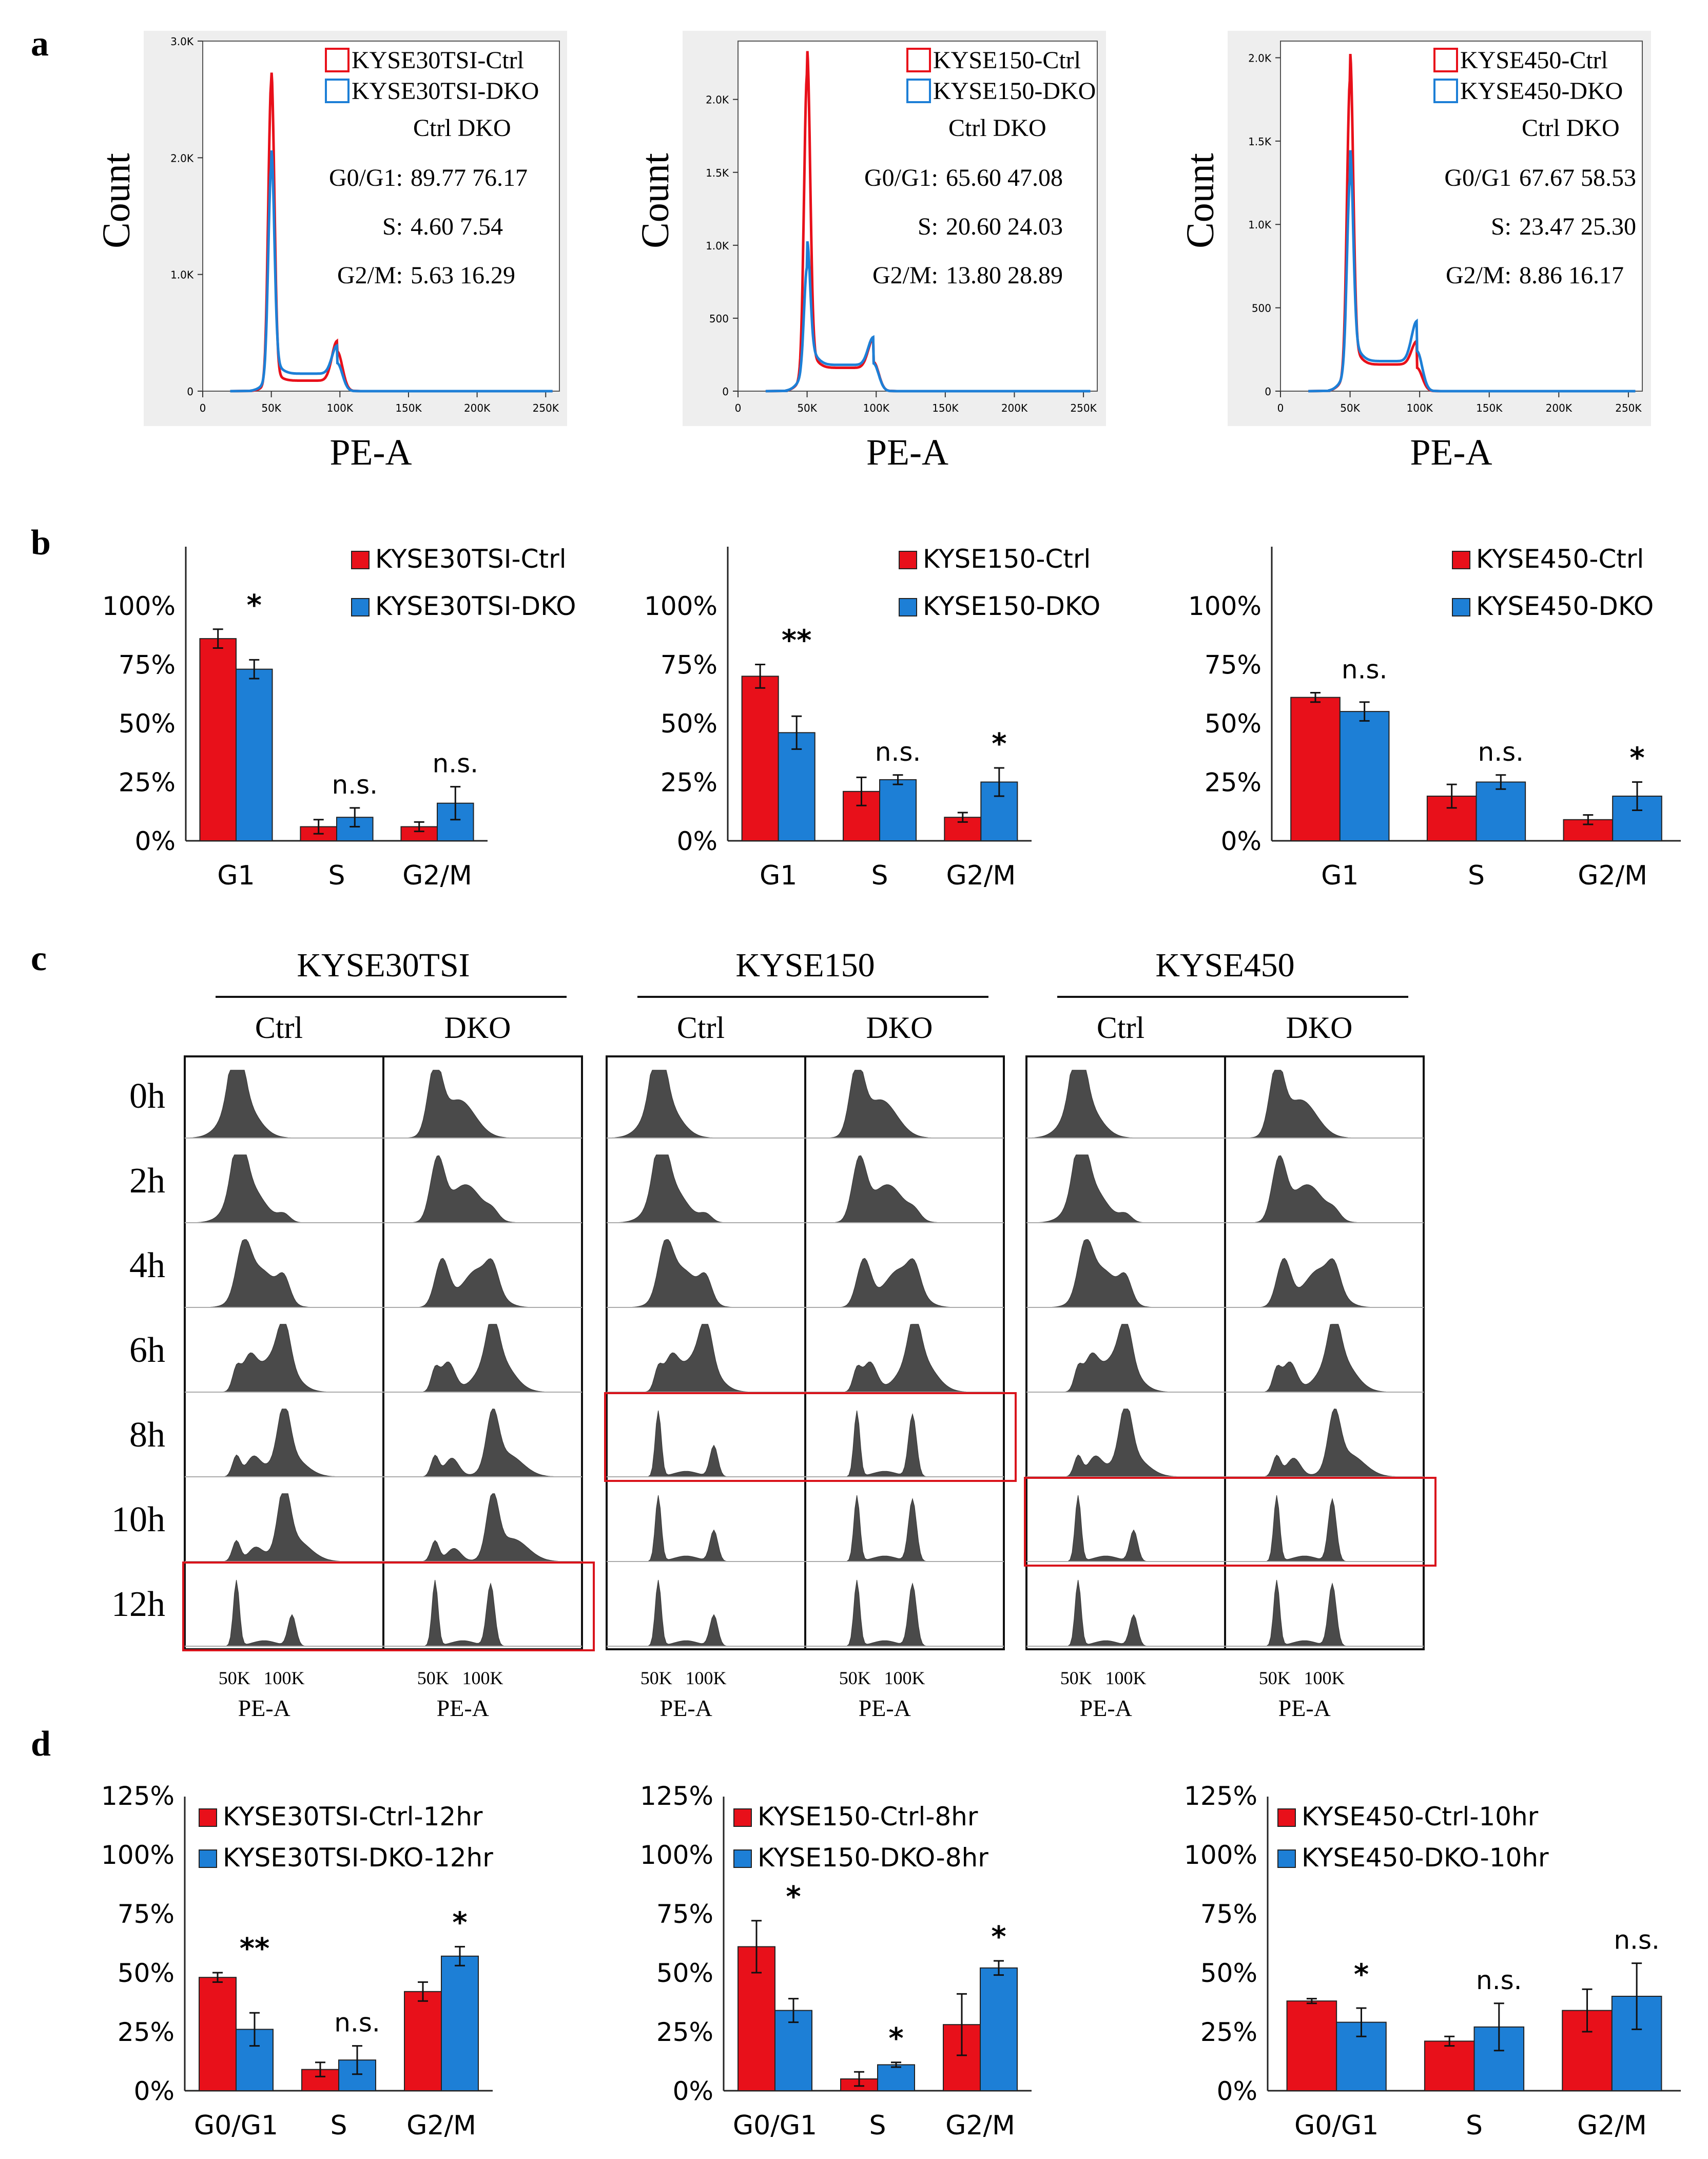 This screenshot has width=1708, height=2159. I want to click on stats-row-values: 89.77 76.17, so click(469, 178).